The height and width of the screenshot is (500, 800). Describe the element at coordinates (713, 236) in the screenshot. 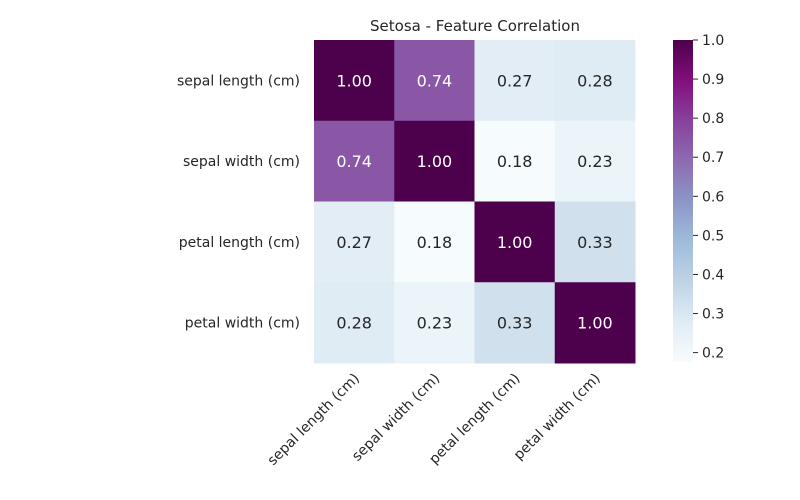

I see `colorbar-tick-label: 0.5` at that location.